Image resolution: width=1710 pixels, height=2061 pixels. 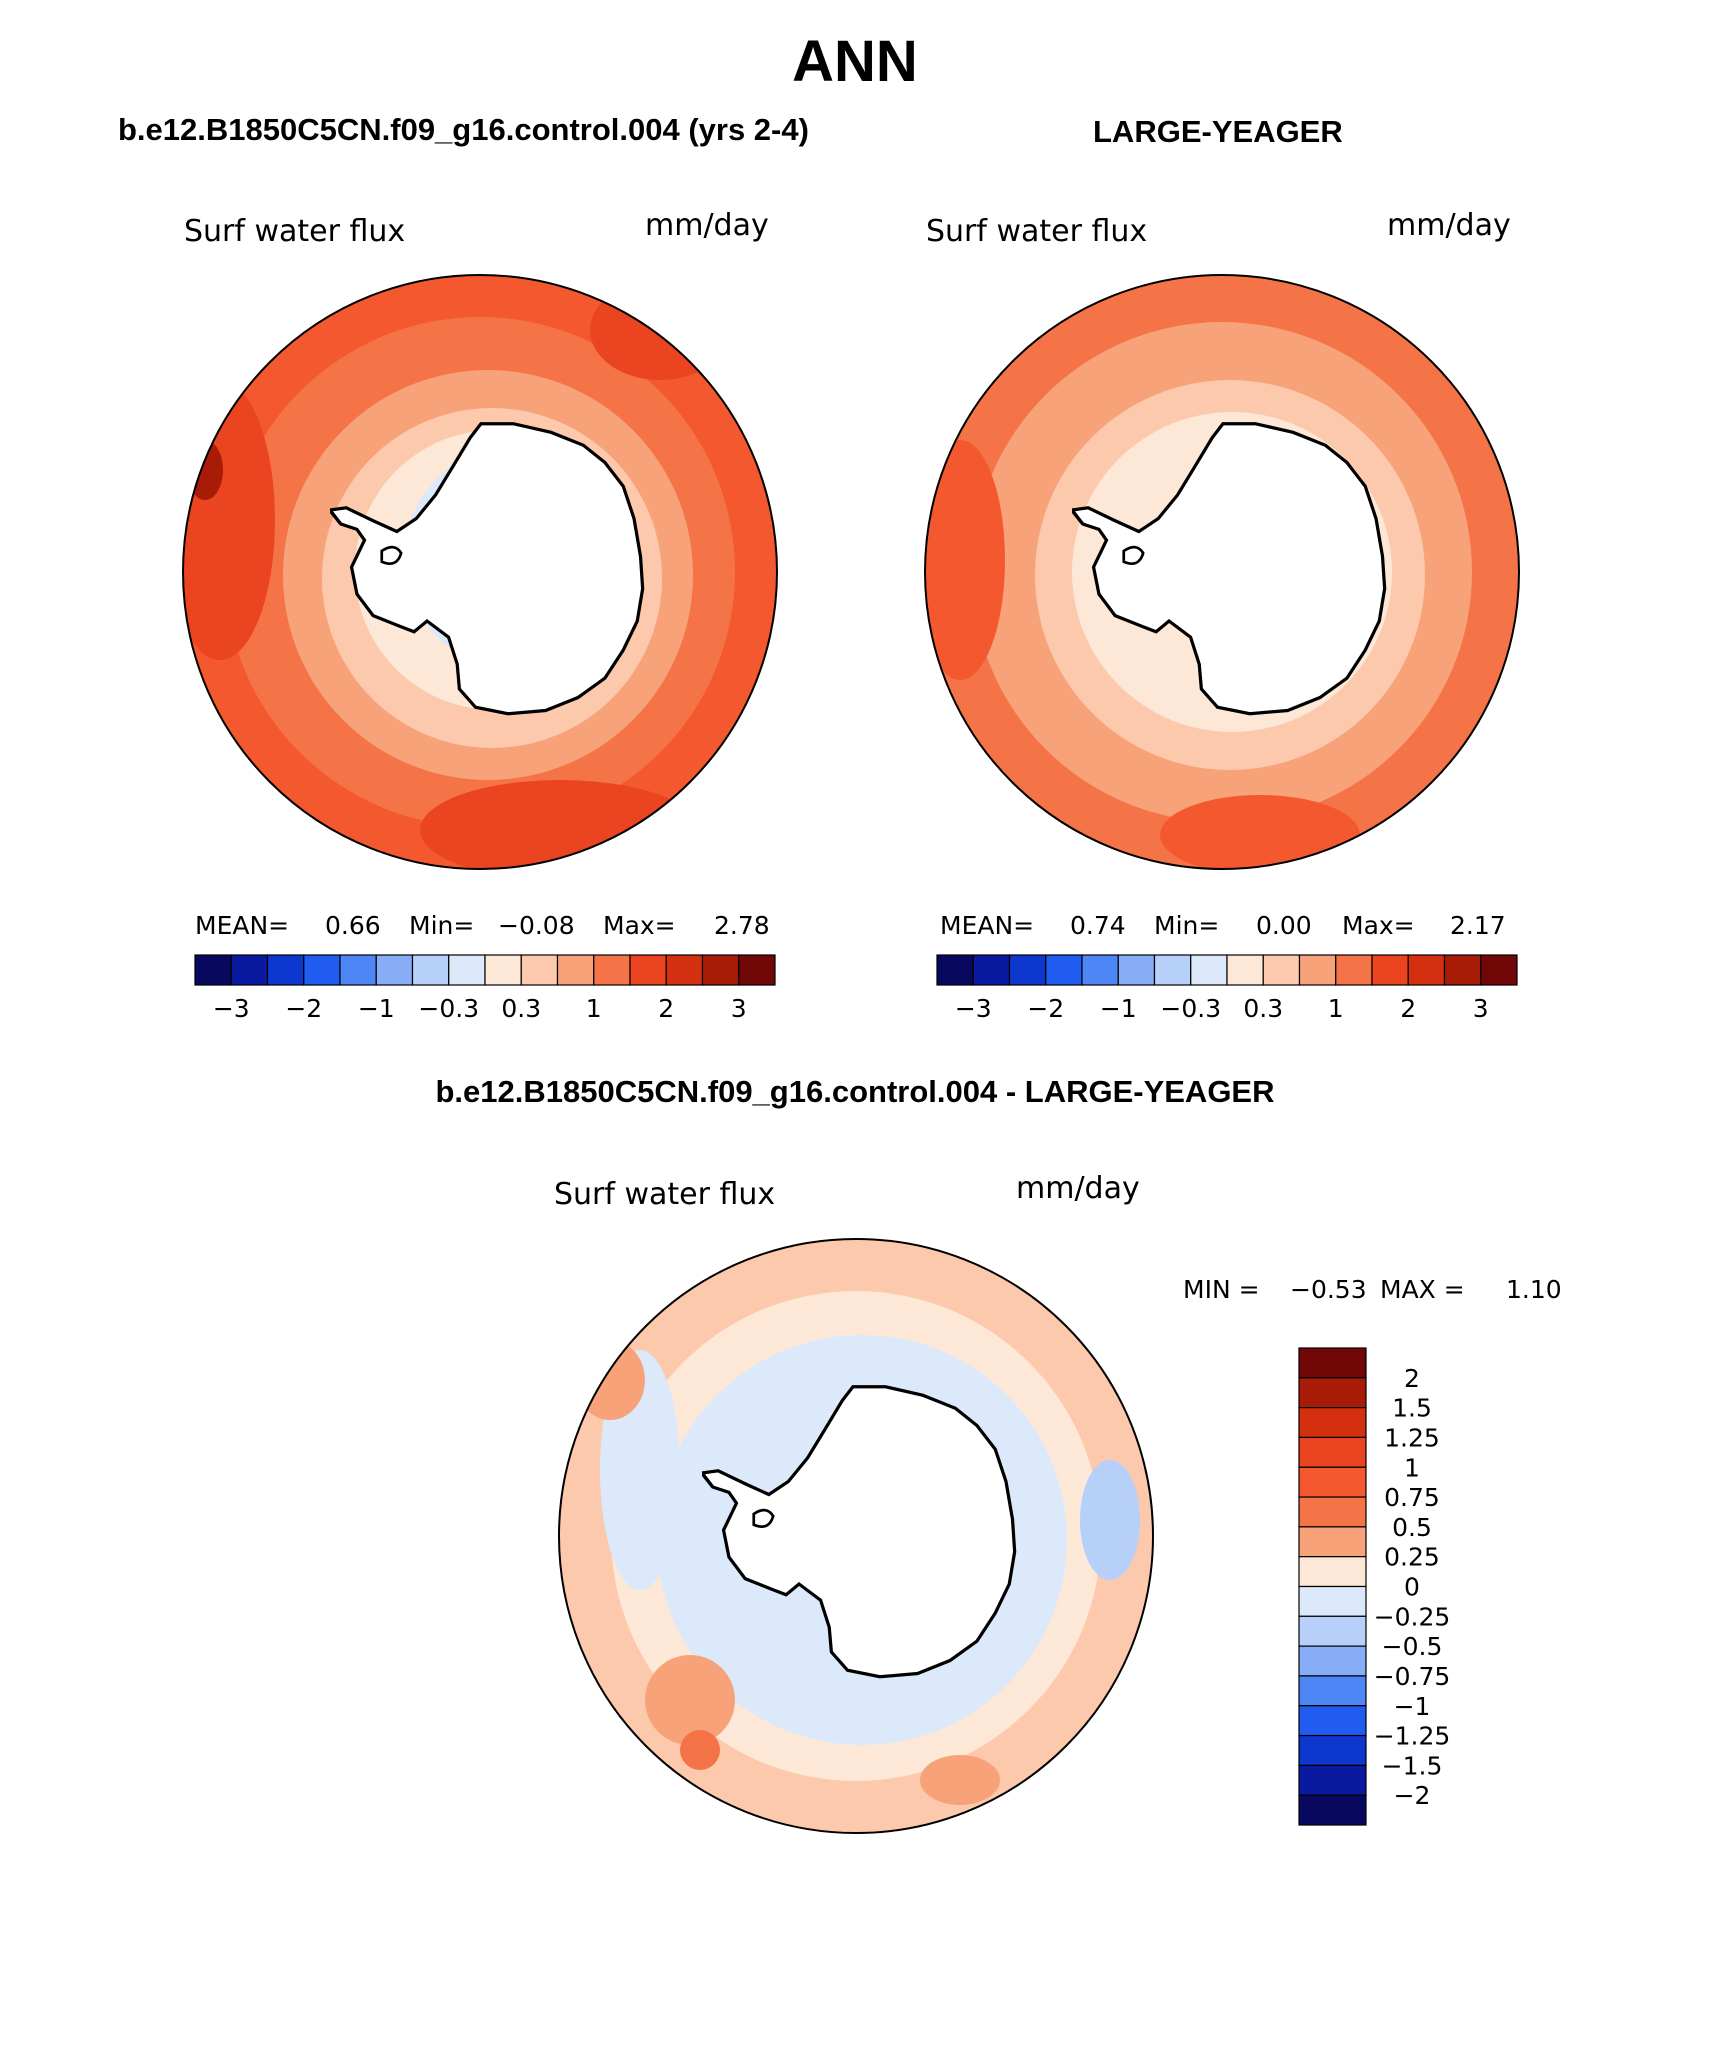 What do you see at coordinates (482, 925) in the screenshot?
I see `stats-panel-a: MEAN= 0.66 Min= −0.08 Max= 2.78` at bounding box center [482, 925].